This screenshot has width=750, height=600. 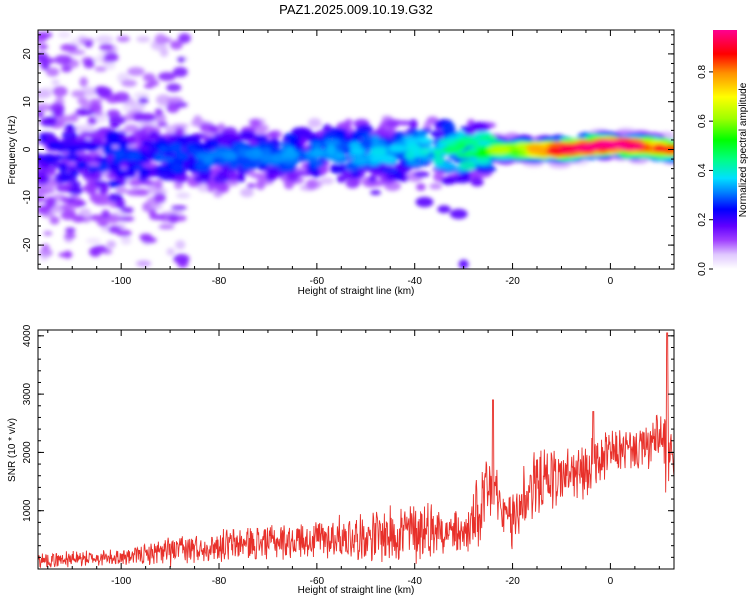 I want to click on snr-x-tick-label: -100, so click(x=121, y=581).